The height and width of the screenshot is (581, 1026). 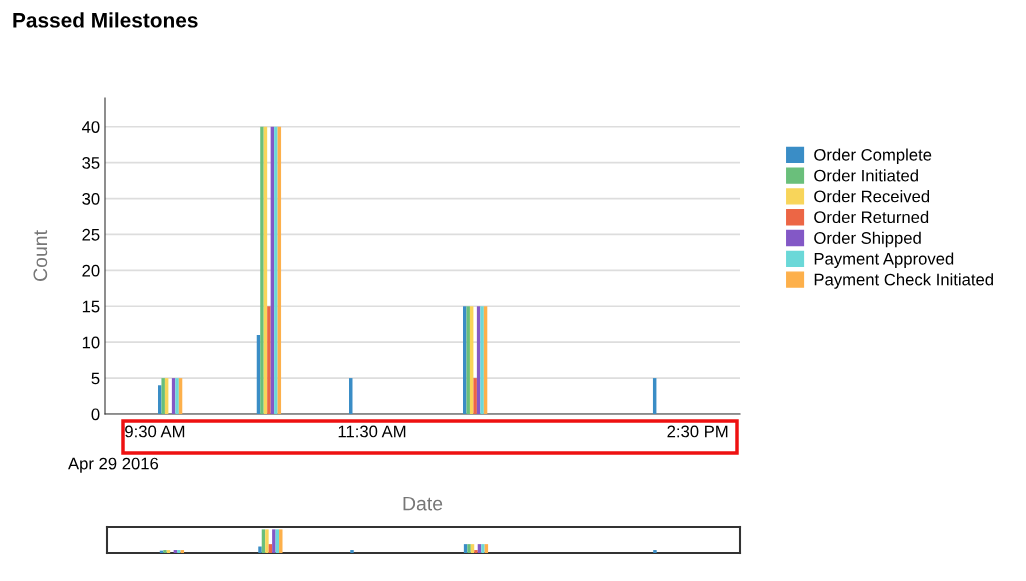 I want to click on y-tick-label: 5, so click(x=95, y=378).